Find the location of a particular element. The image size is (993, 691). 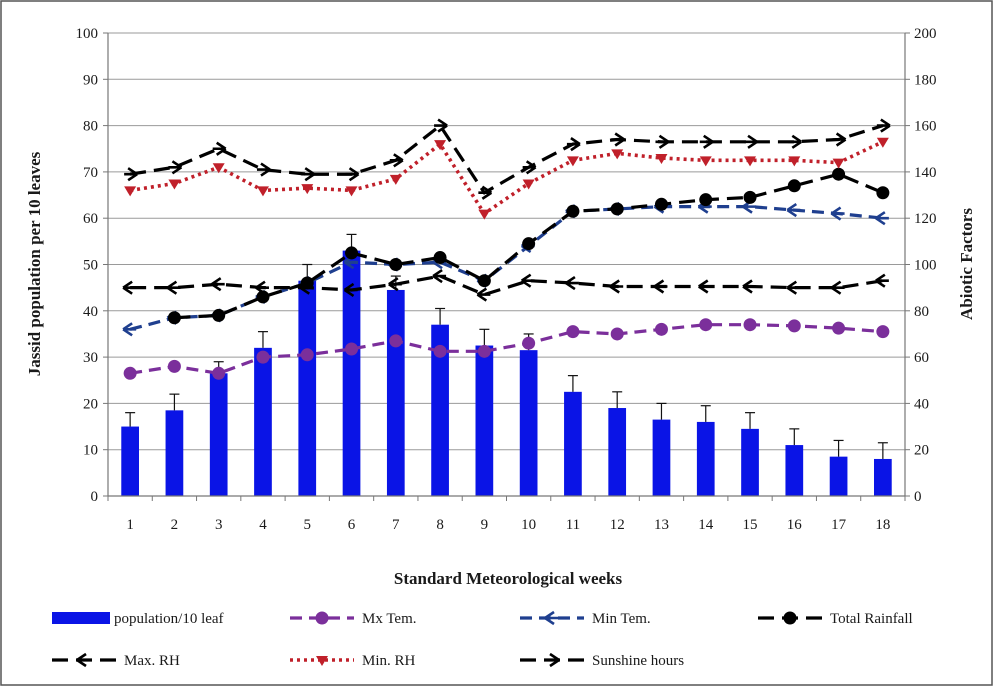

y-right-tick-label: 20 is located at coordinates (921, 451).